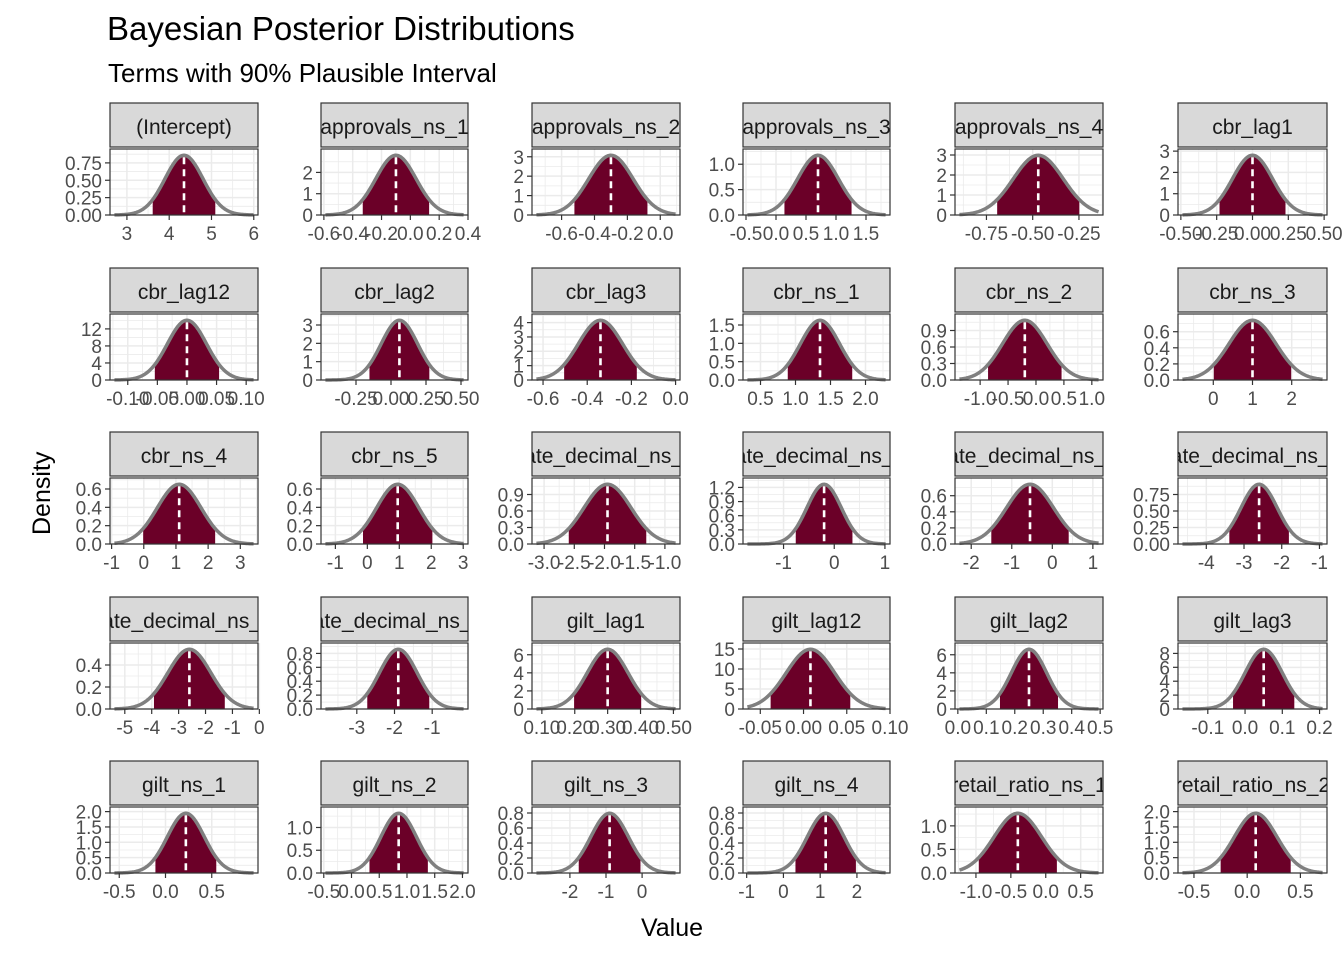  What do you see at coordinates (89, 688) in the screenshot?
I see `y-tick-label: 0.2` at bounding box center [89, 688].